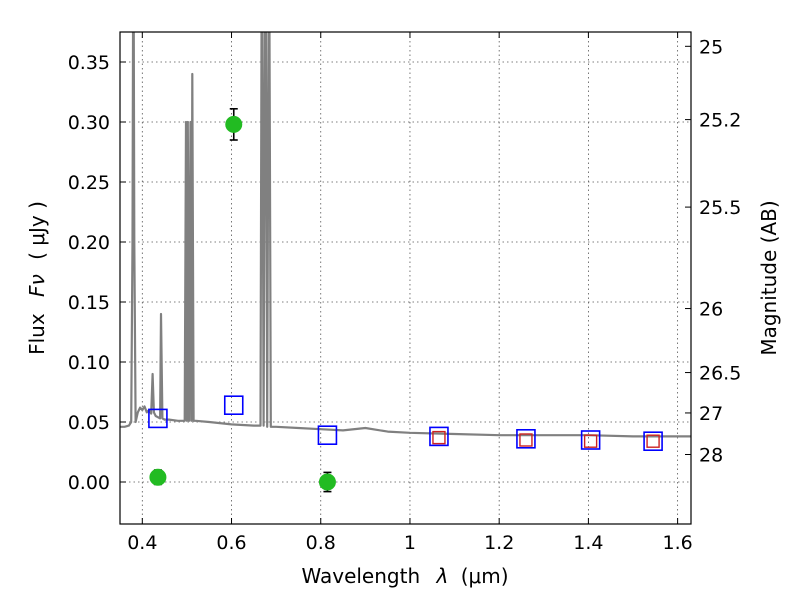  I want to click on y2-tick-label: 25.5, so click(720, 208).